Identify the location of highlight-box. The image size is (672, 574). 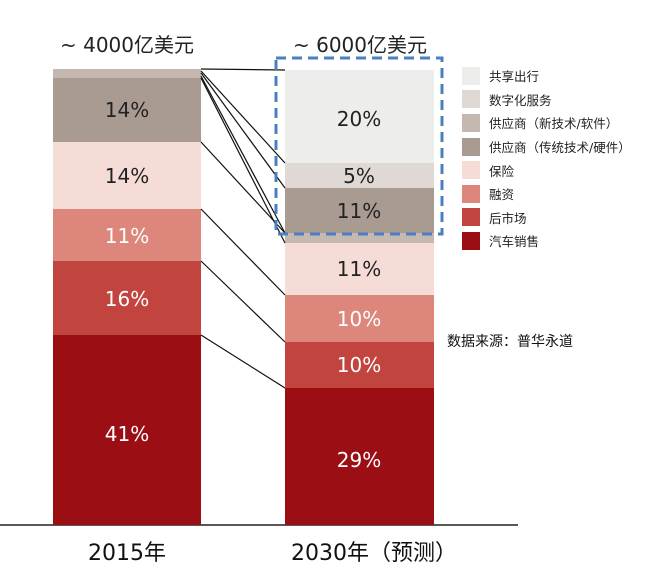
(359, 146).